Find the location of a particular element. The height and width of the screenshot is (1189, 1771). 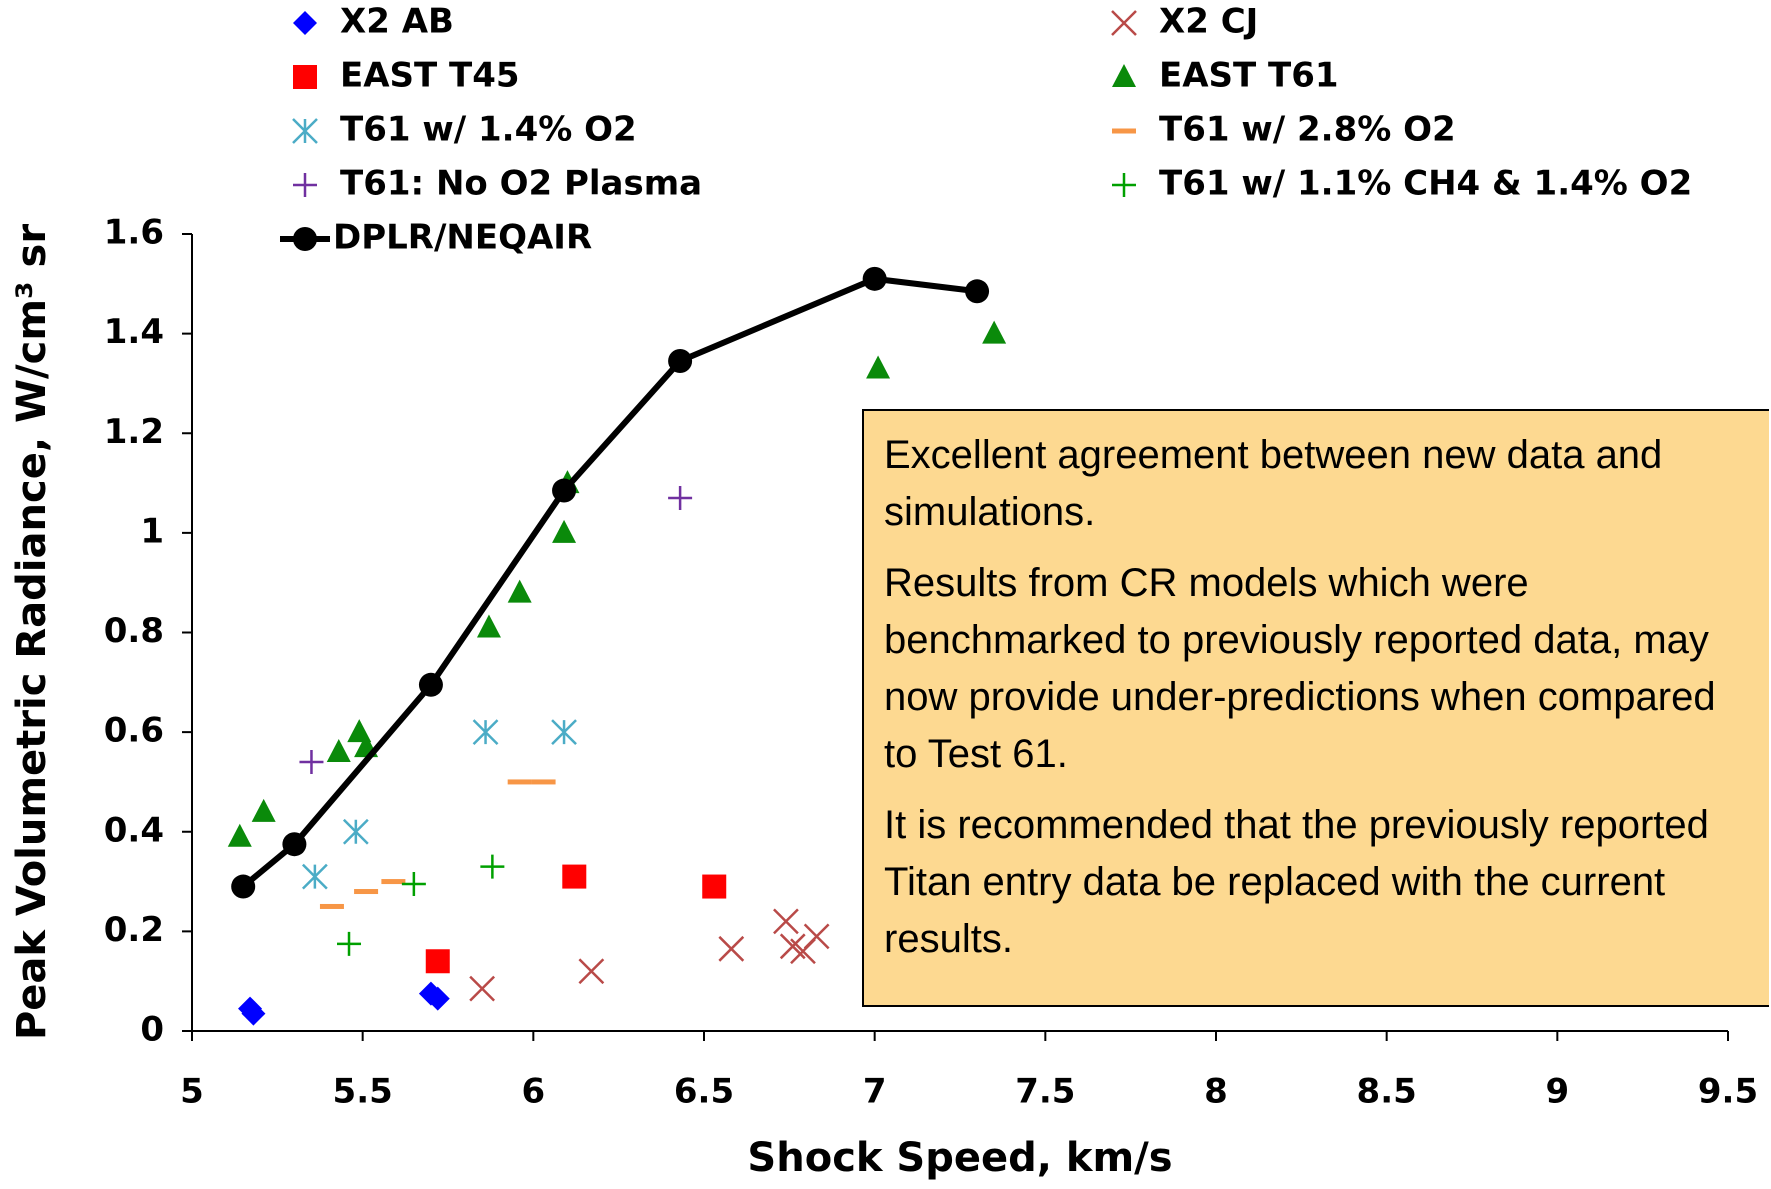

legend-label: DPLR/NEQAIR is located at coordinates (462, 238).